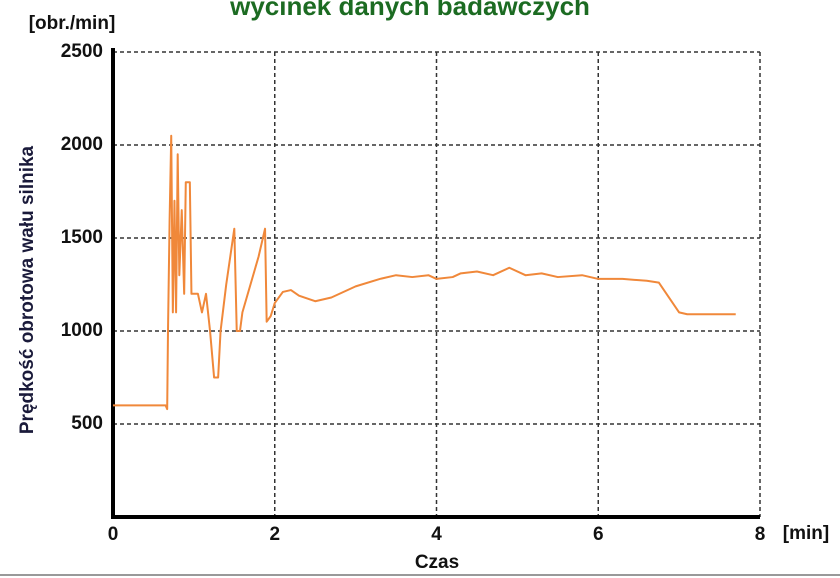 Image resolution: width=840 pixels, height=578 pixels. I want to click on x-tick-label: 2, so click(274, 534).